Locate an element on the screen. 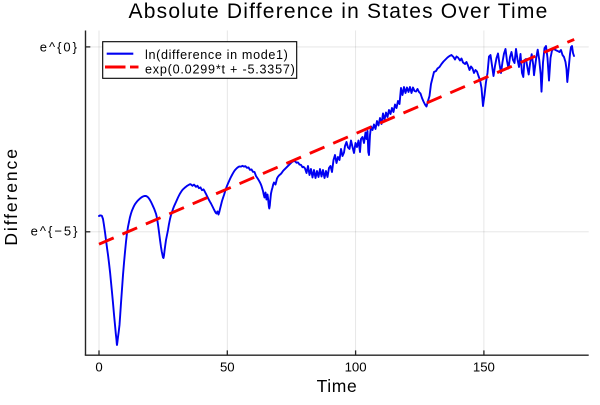  svg-text: 150 is located at coordinates (484, 367).